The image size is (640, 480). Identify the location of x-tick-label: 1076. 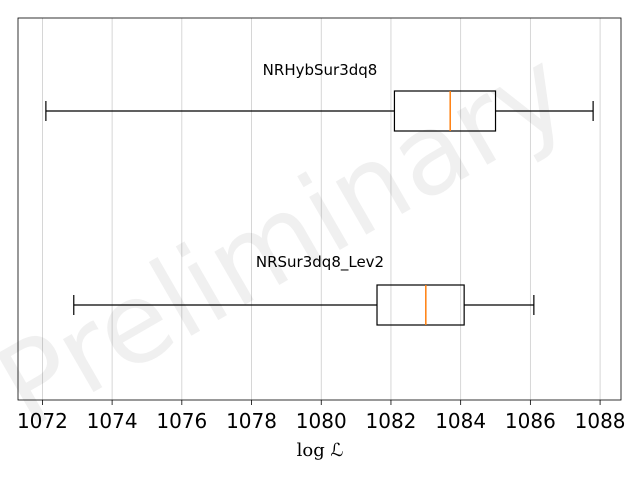
(181, 421).